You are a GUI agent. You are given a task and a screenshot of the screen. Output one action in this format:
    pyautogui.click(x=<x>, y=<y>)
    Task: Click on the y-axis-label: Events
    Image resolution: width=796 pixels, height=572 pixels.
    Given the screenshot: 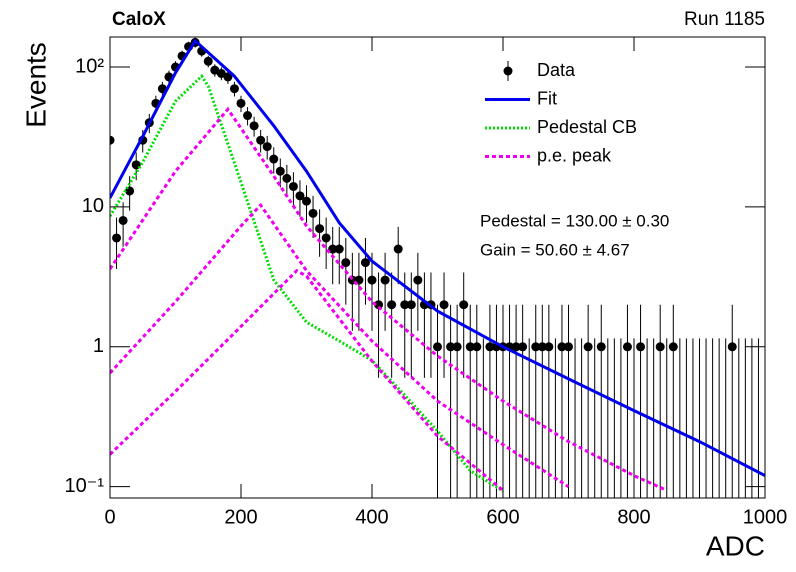 What is the action you would take?
    pyautogui.click(x=35, y=85)
    